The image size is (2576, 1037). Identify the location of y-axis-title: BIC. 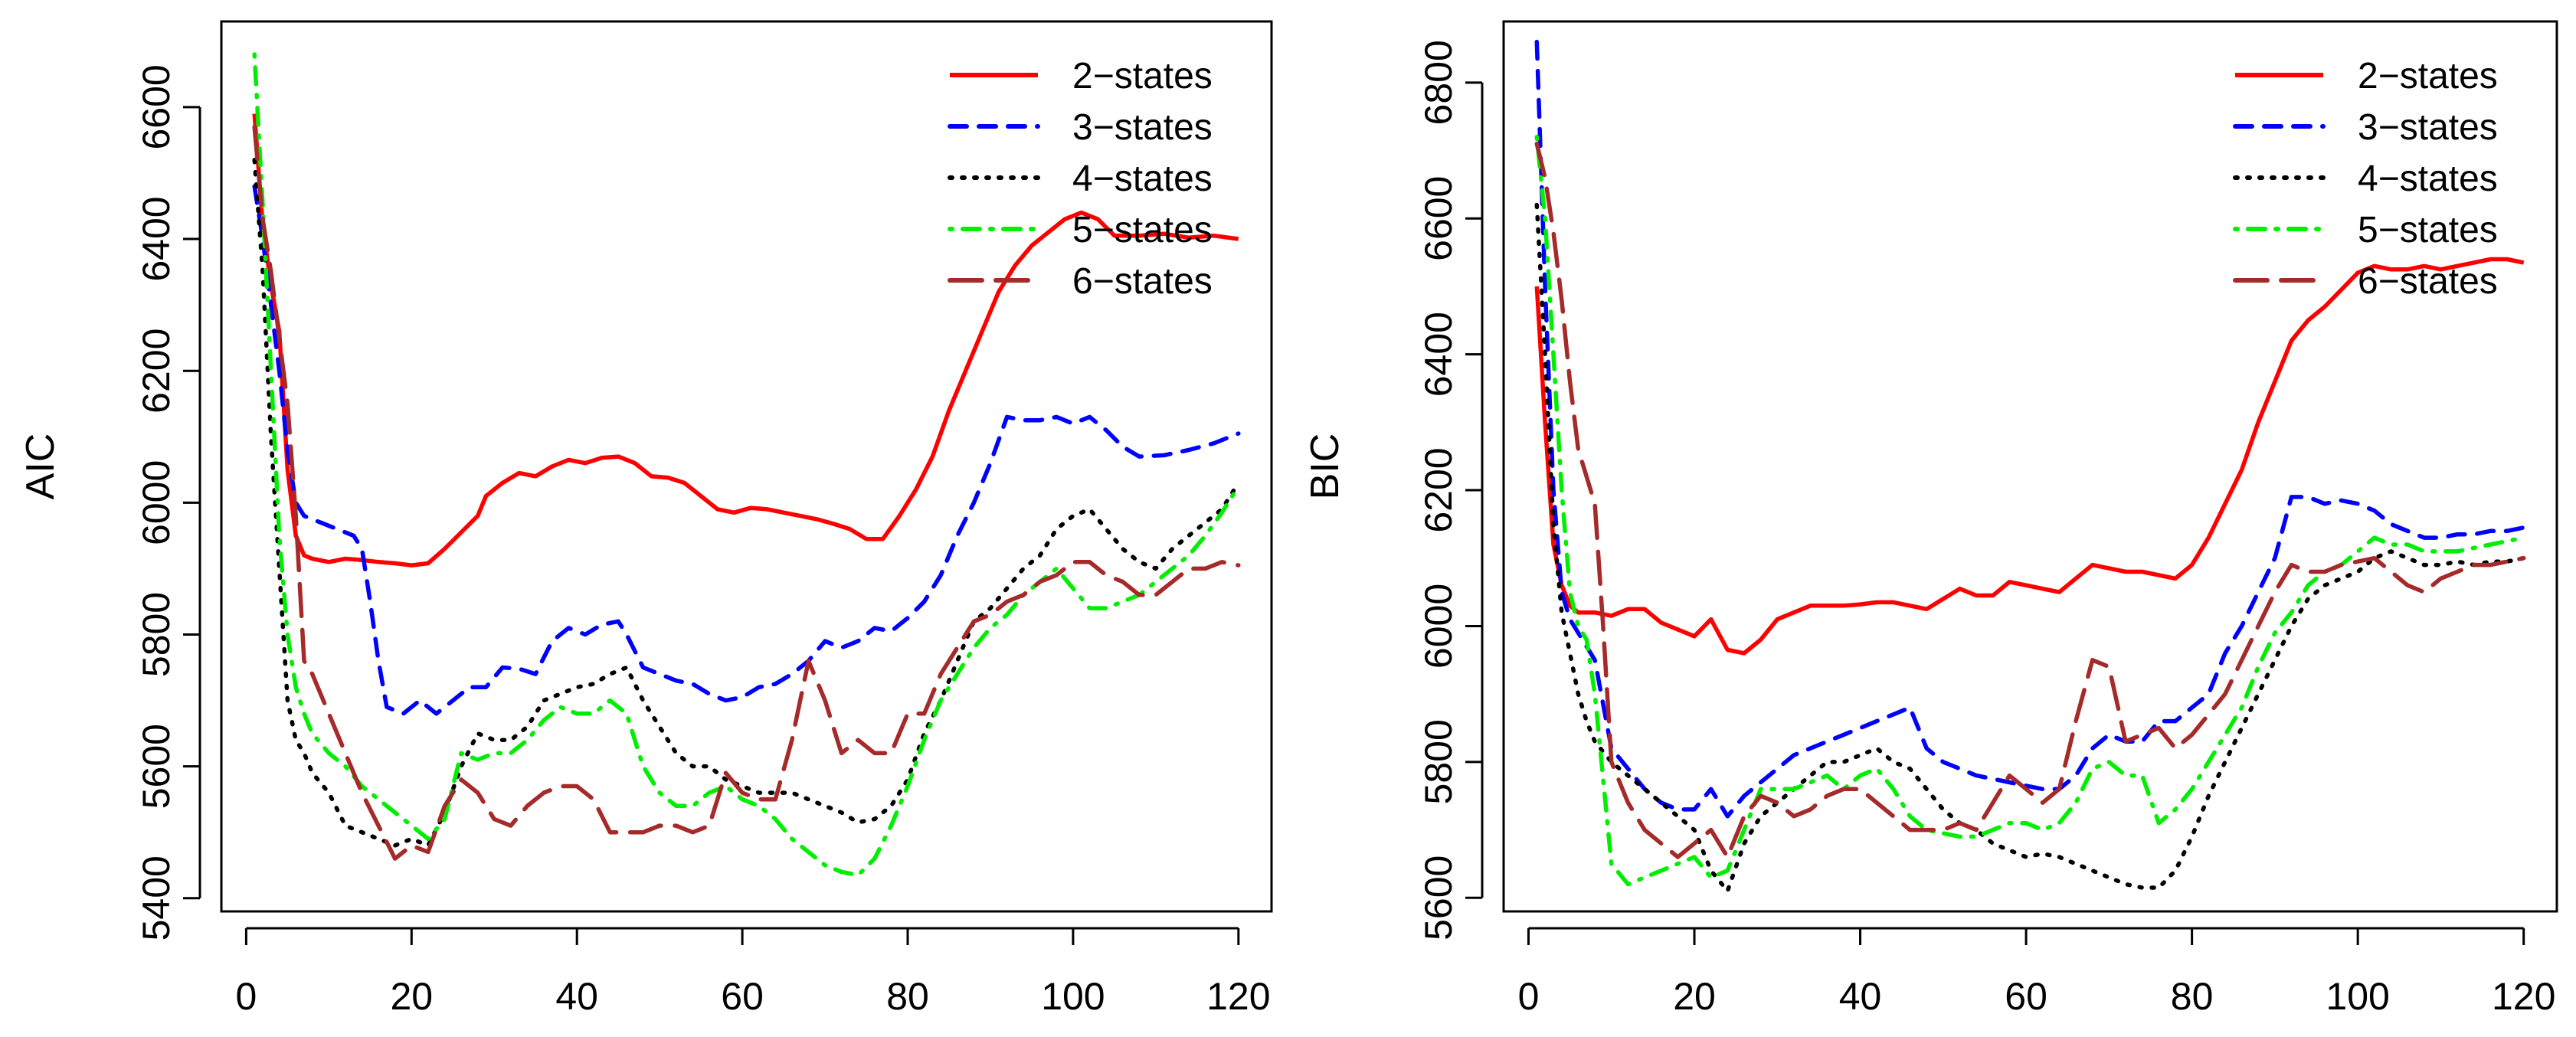
(1325, 467).